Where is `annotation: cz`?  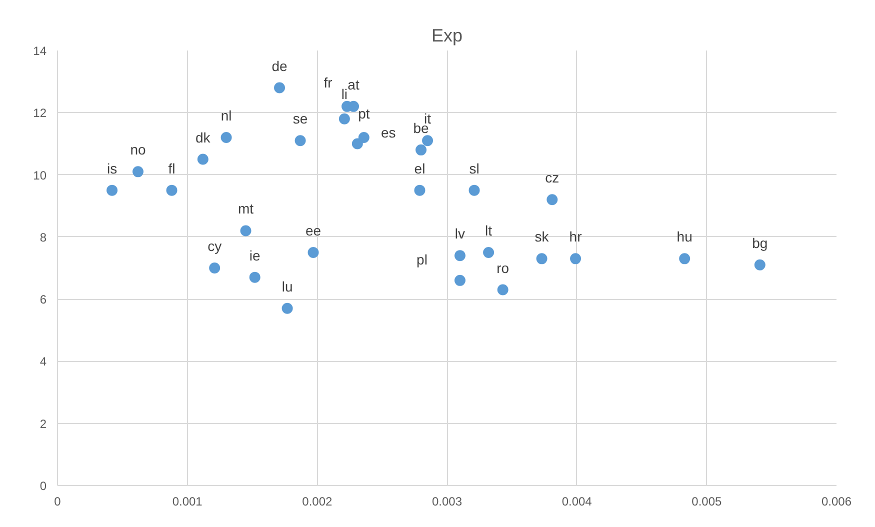 annotation: cz is located at coordinates (552, 178).